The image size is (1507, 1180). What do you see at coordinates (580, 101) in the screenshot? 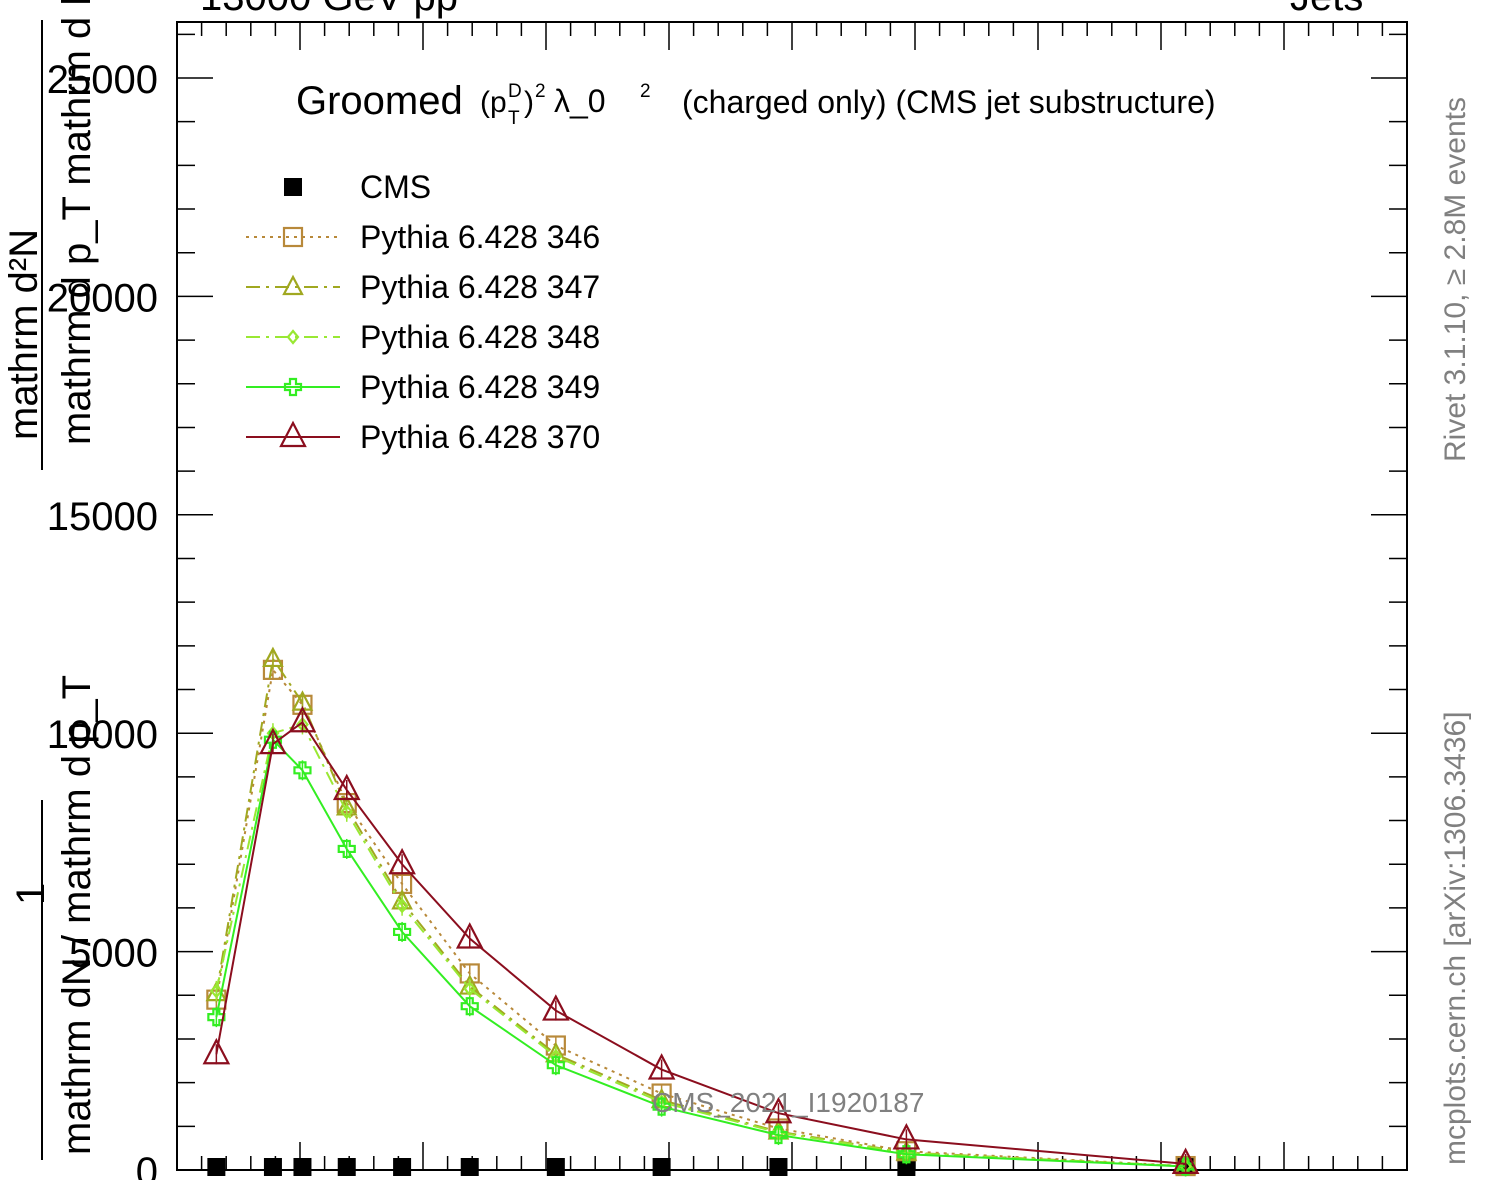
I see `svg-text: λ_0` at bounding box center [580, 101].